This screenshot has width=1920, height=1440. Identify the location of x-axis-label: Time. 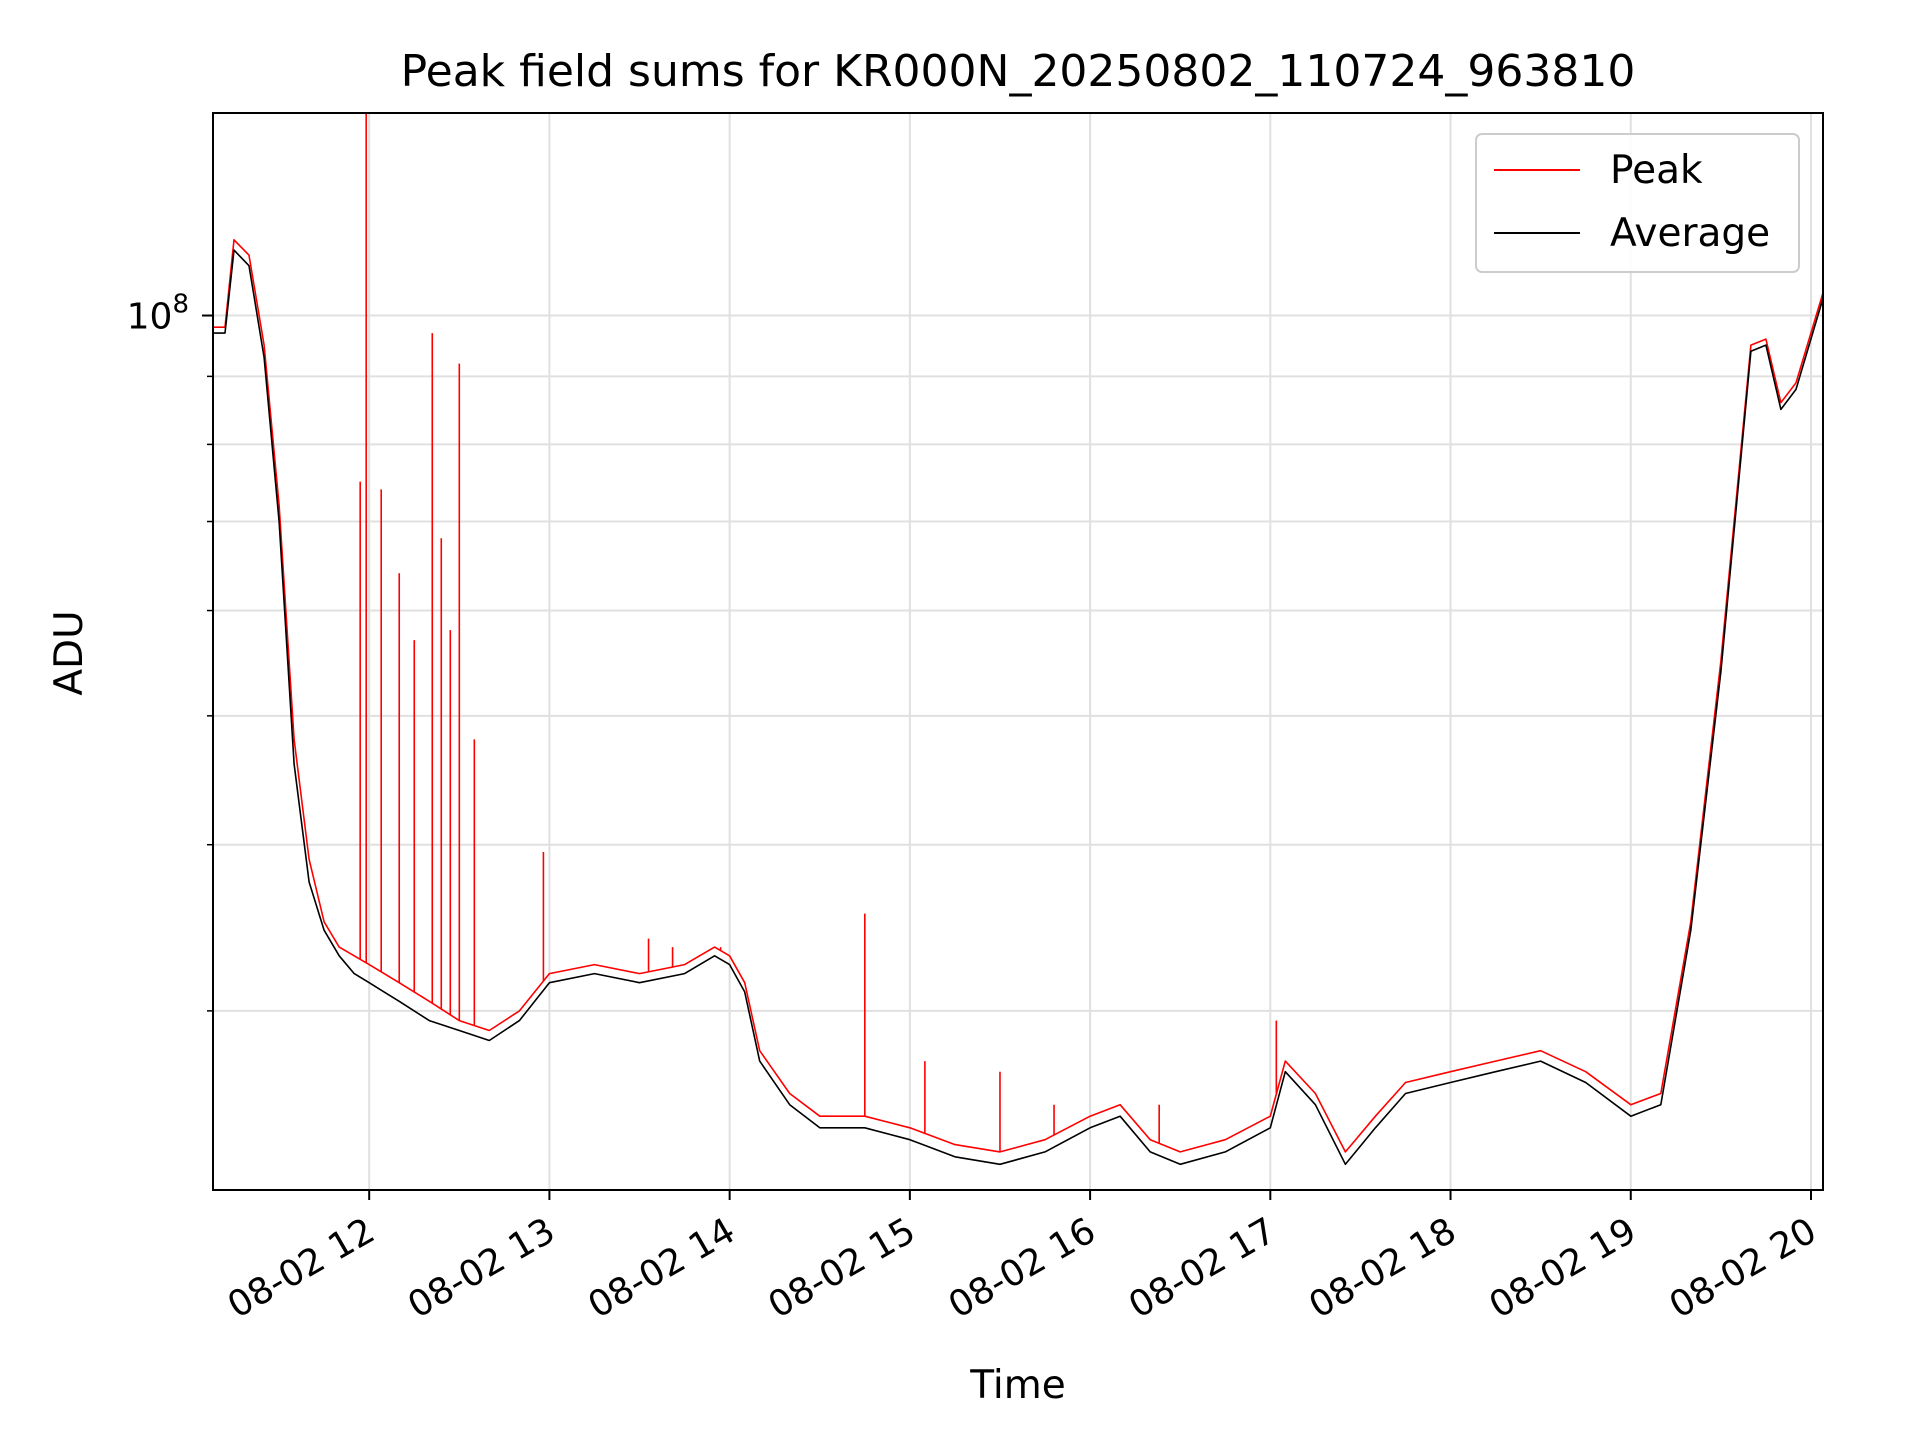
(1017, 1385).